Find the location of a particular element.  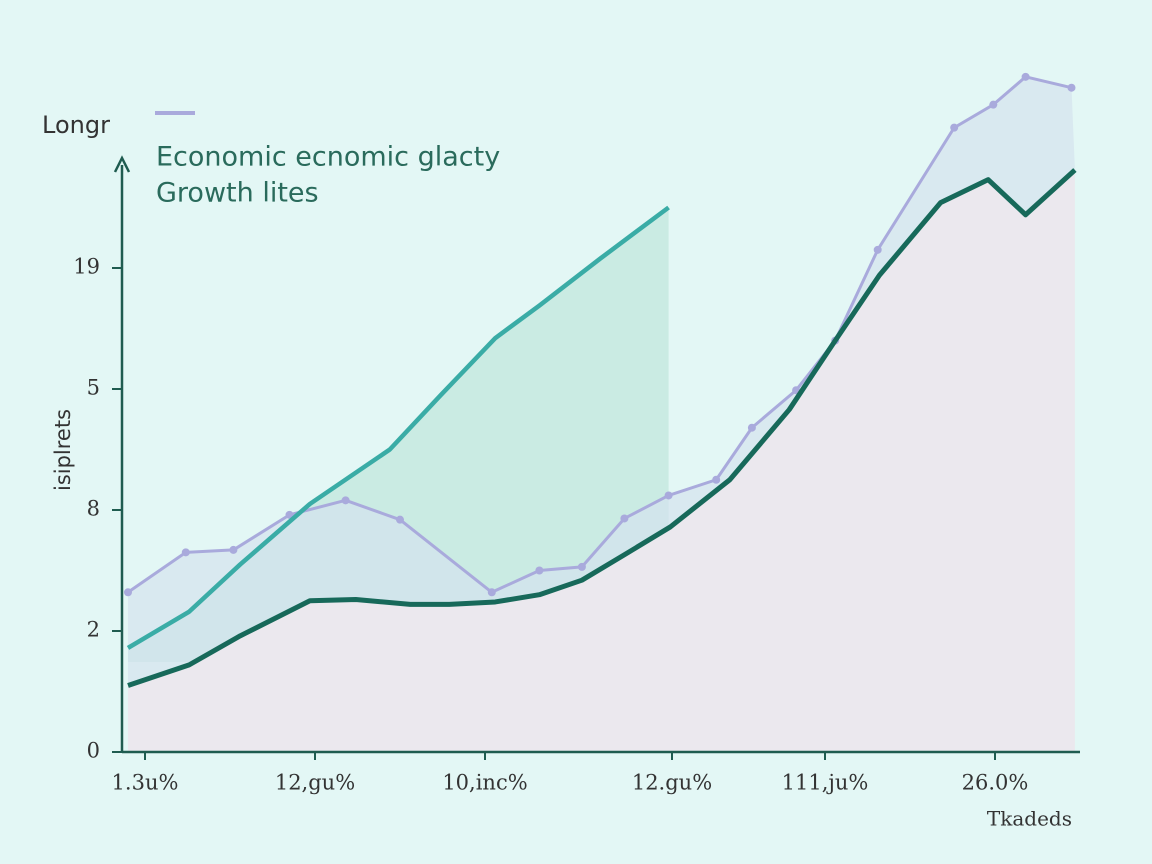

y-axis-label: isiplrets is located at coordinates (63, 450).